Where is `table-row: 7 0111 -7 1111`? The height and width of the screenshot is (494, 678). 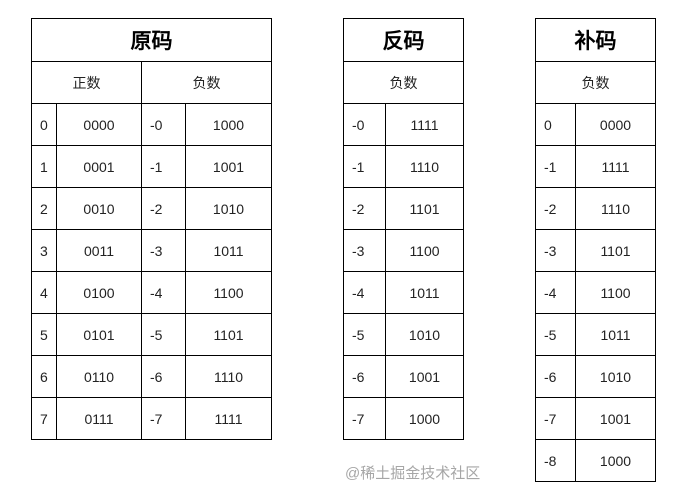
table-row: 7 0111 -7 1111 is located at coordinates (151, 418).